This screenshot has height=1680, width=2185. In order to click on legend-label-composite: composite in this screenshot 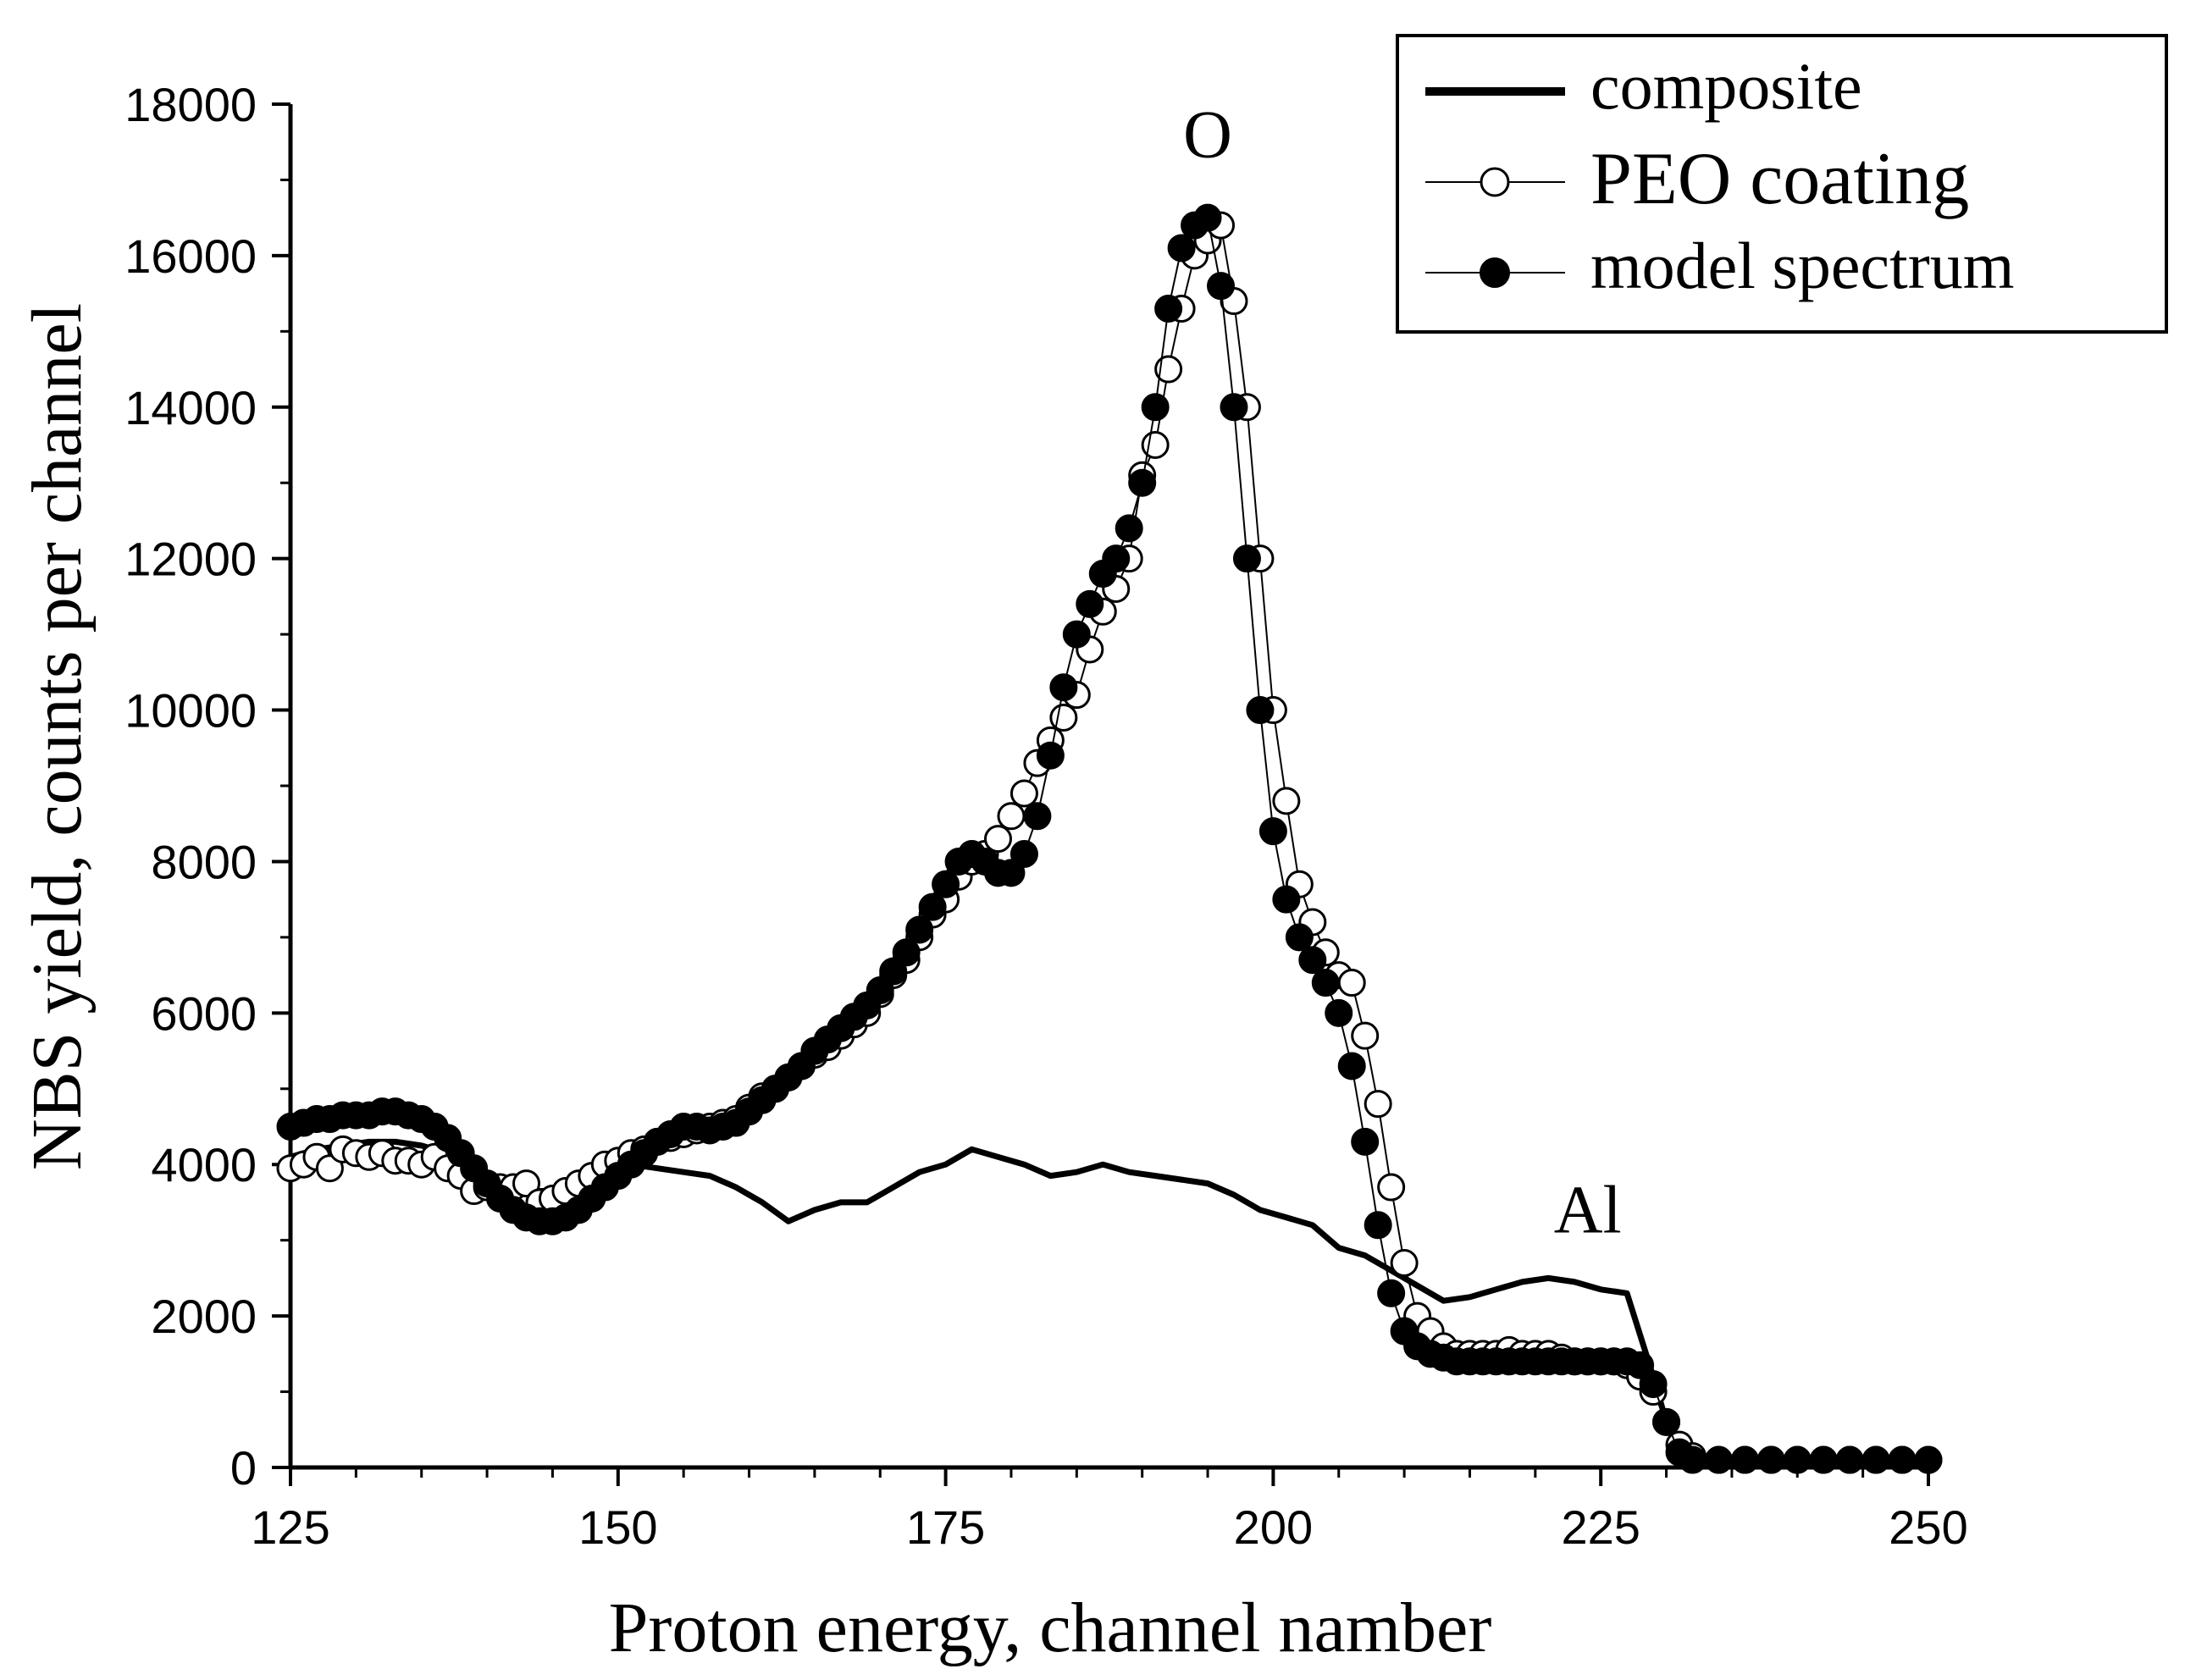, I will do `click(1726, 86)`.